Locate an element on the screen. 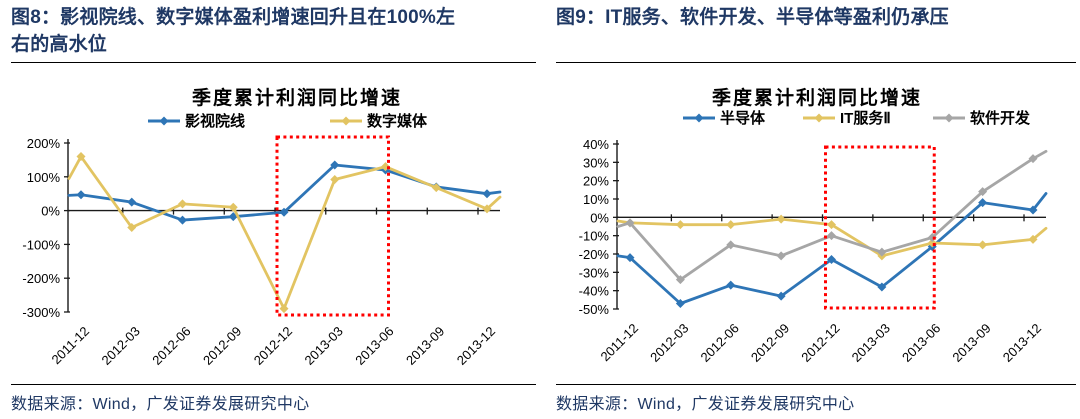 This screenshot has height=419, width=1080. y-axis-label: 10% is located at coordinates (596, 199).